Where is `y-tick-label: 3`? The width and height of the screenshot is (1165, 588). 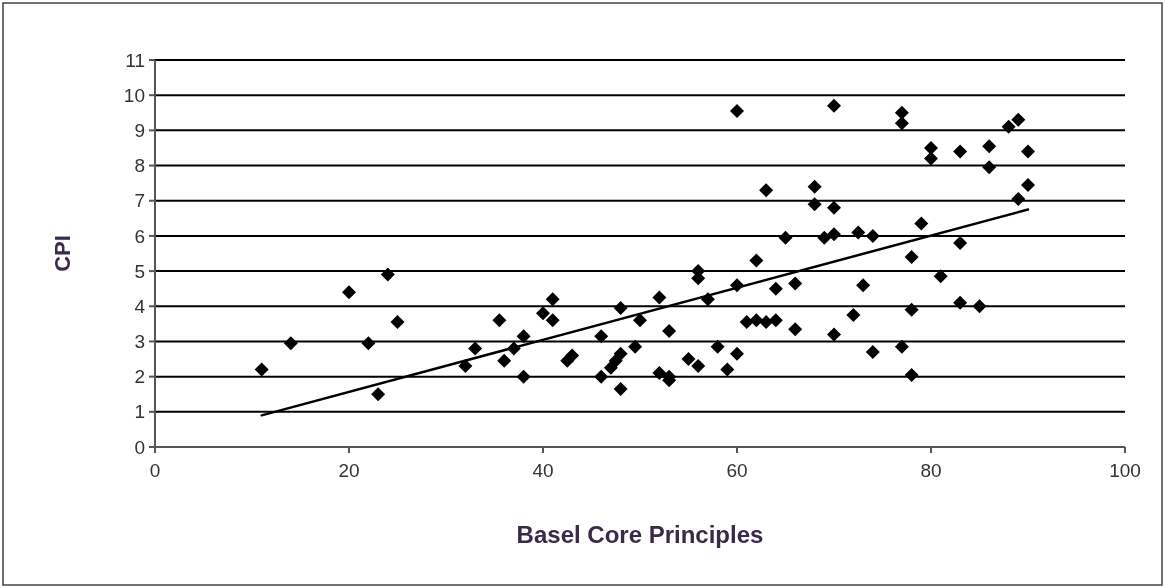 y-tick-label: 3 is located at coordinates (139, 342).